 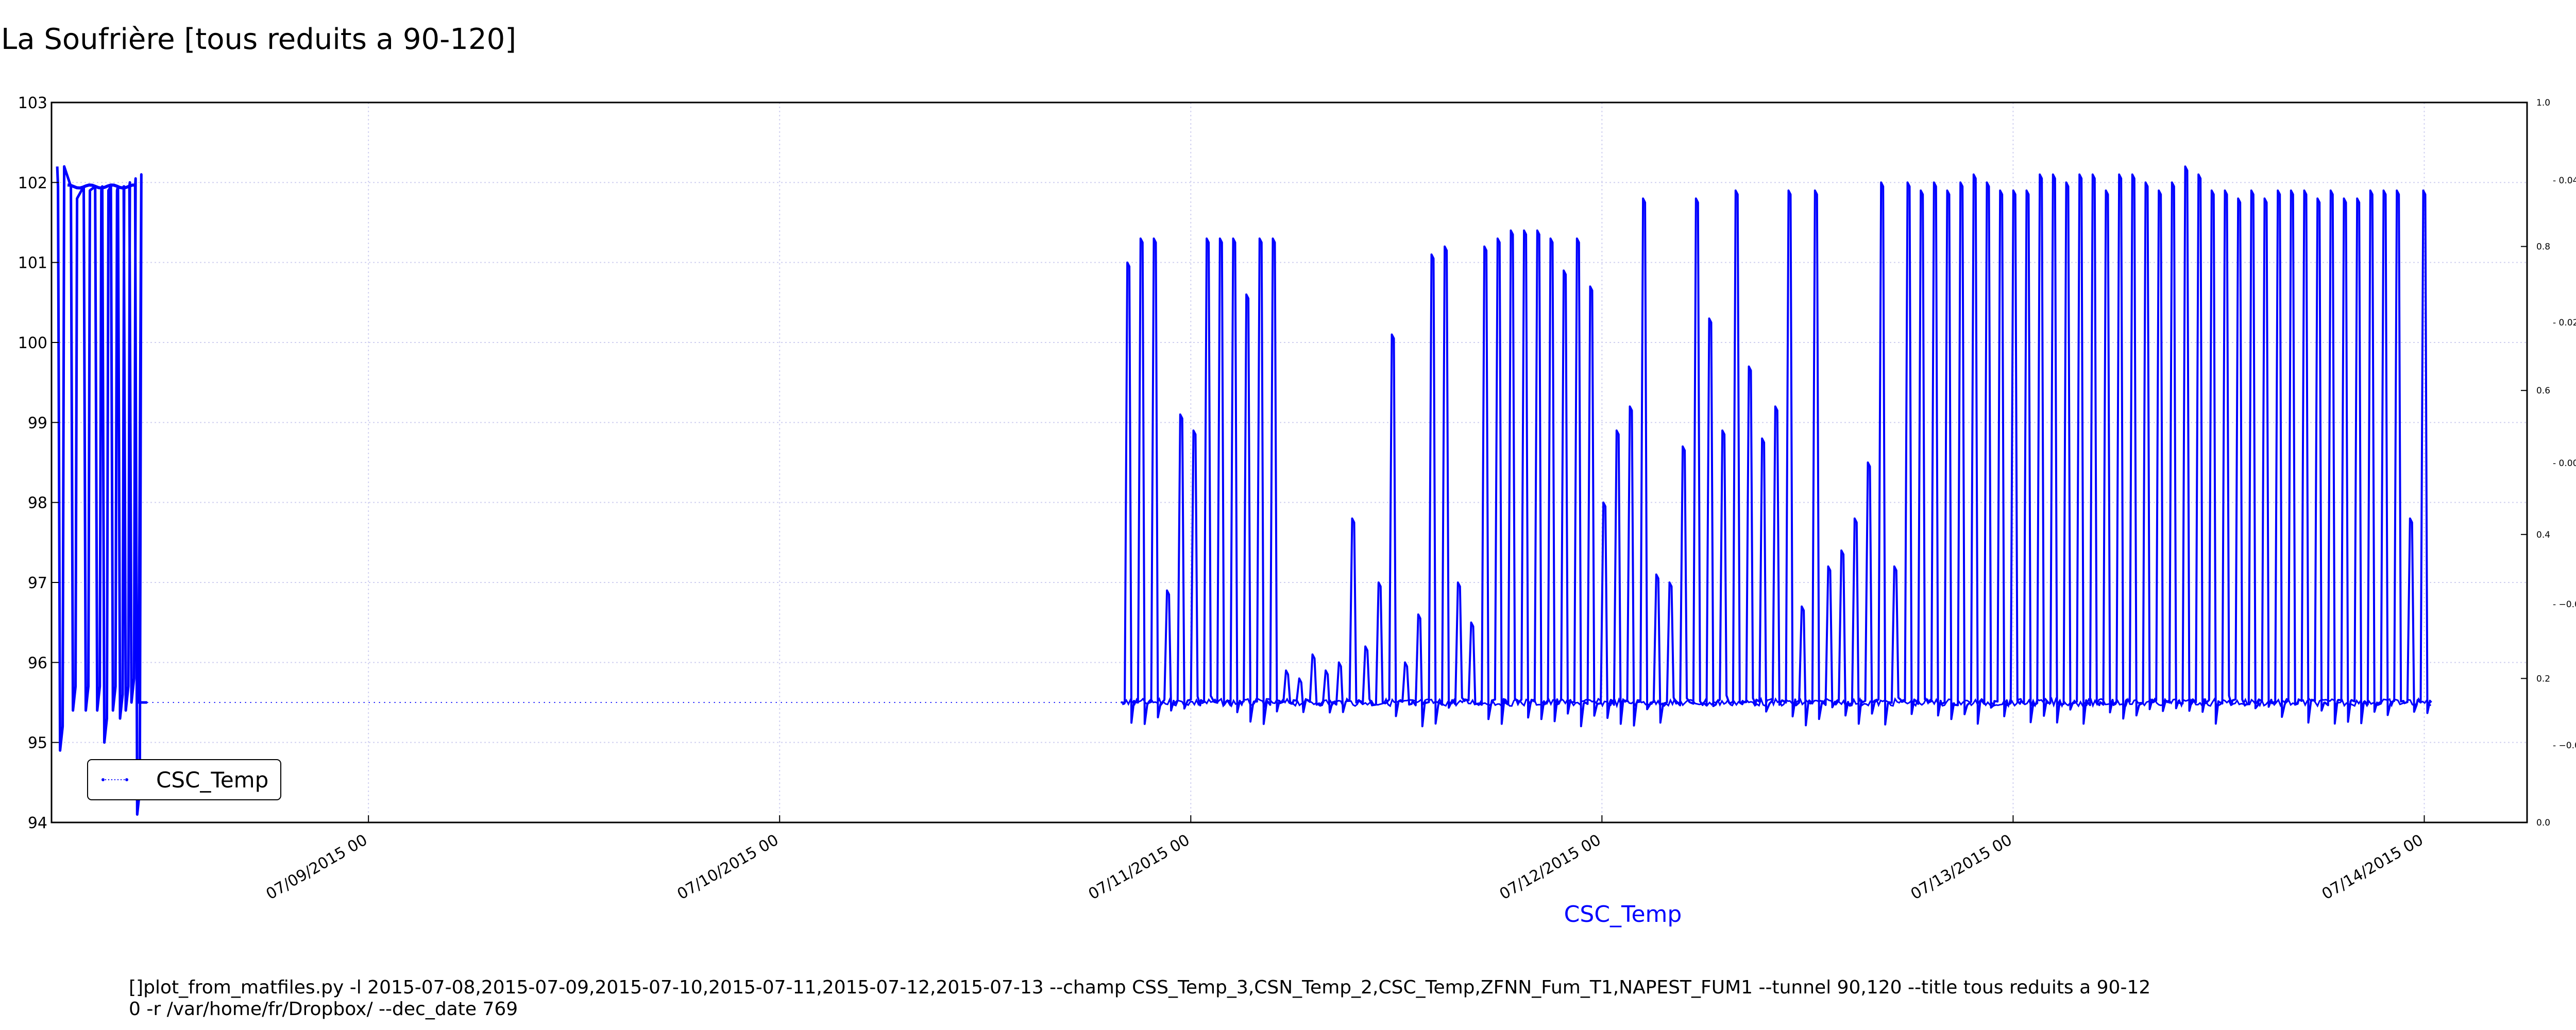 I want to click on y2-tick-label: 0.0, so click(x=2543, y=823).